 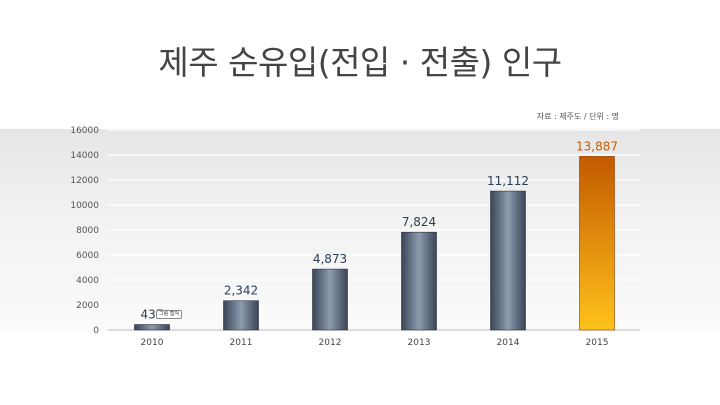 What do you see at coordinates (87, 306) in the screenshot?
I see `y-tick-label: 2000` at bounding box center [87, 306].